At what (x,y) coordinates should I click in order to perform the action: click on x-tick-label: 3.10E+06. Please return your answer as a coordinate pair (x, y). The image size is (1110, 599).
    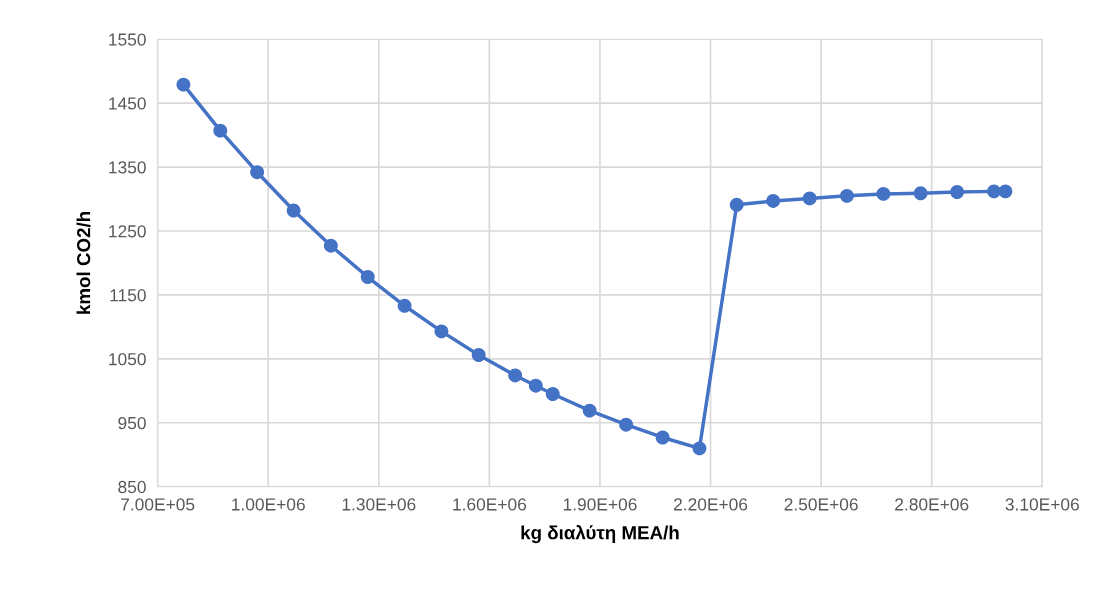
    Looking at the image, I should click on (1042, 504).